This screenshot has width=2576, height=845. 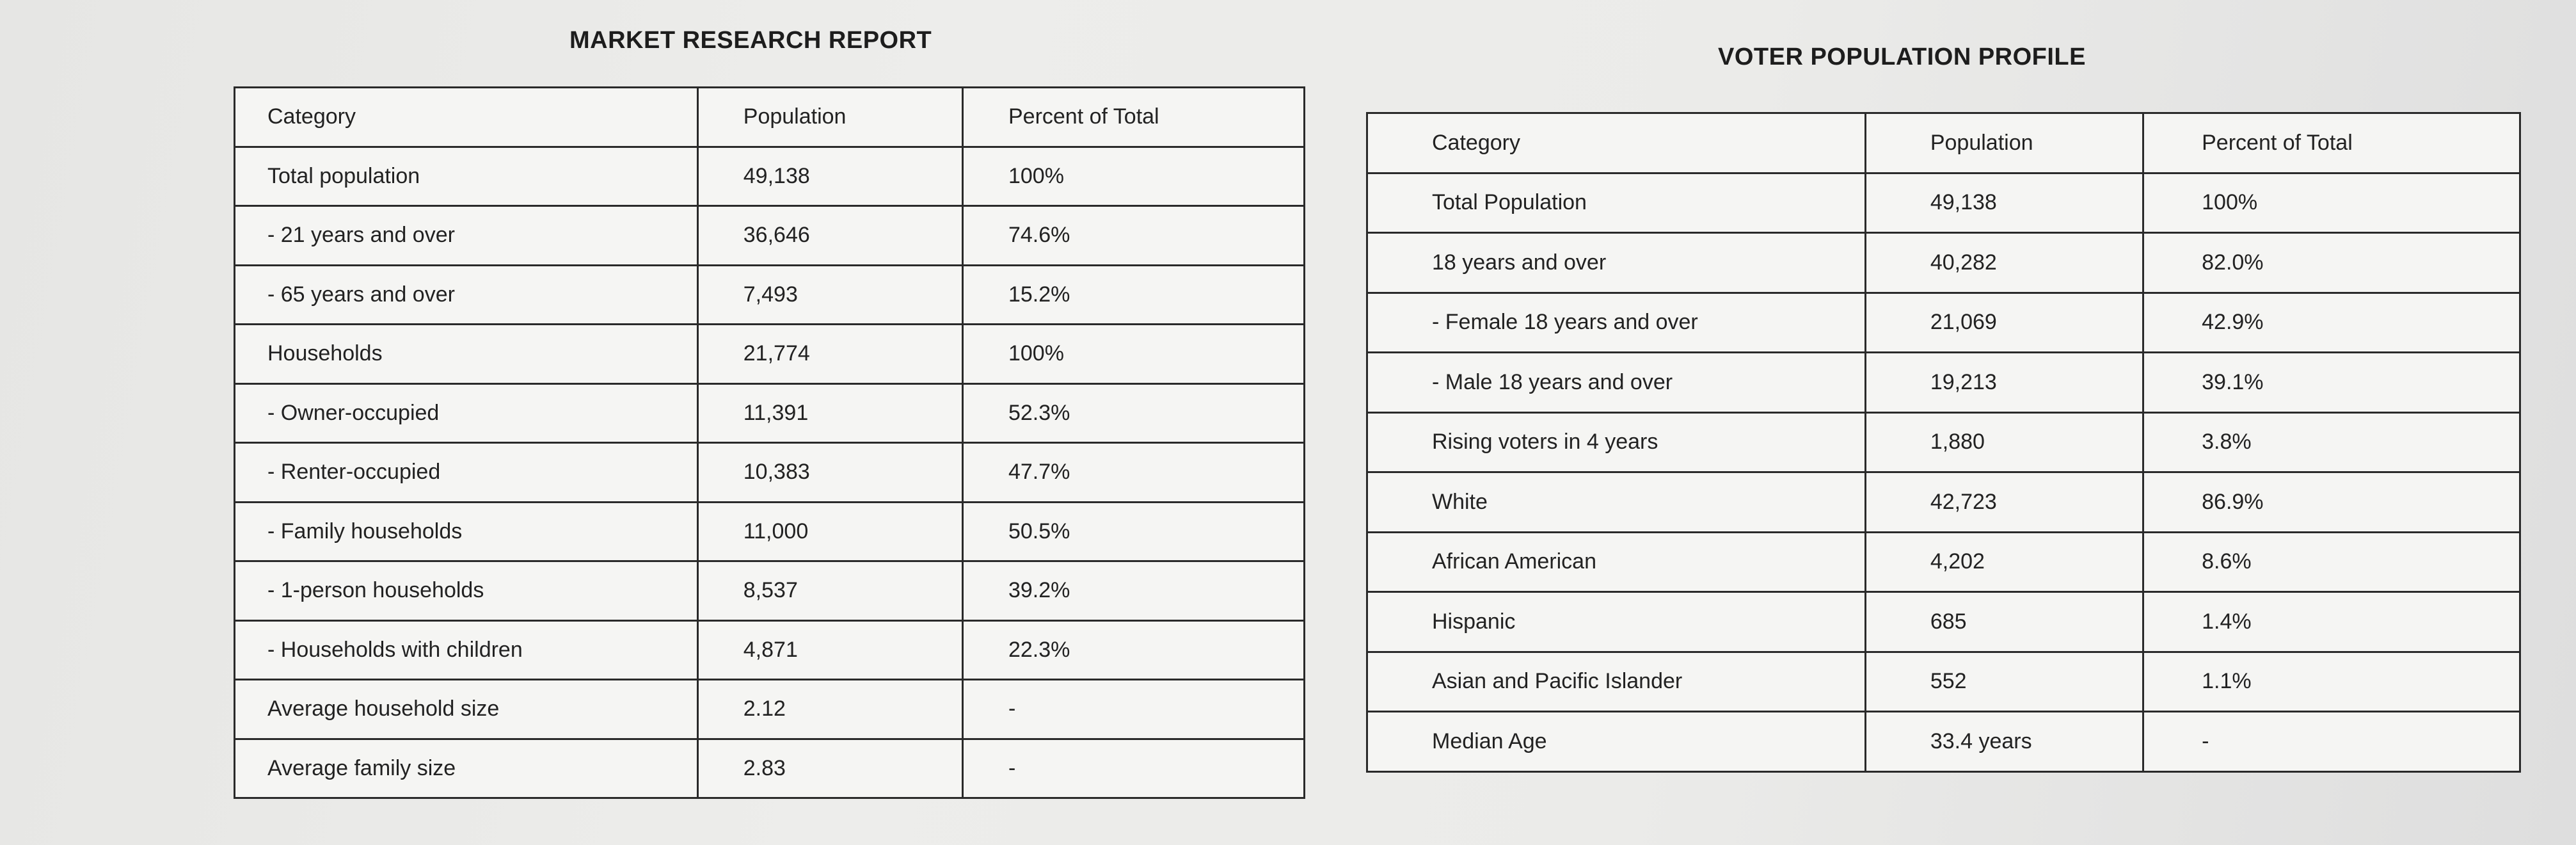 What do you see at coordinates (1616, 562) in the screenshot?
I see `row-category: African American` at bounding box center [1616, 562].